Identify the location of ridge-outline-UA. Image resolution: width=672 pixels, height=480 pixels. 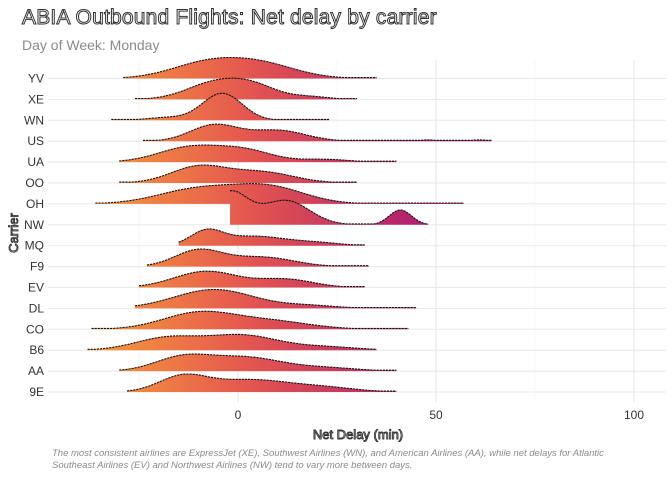
(258, 153).